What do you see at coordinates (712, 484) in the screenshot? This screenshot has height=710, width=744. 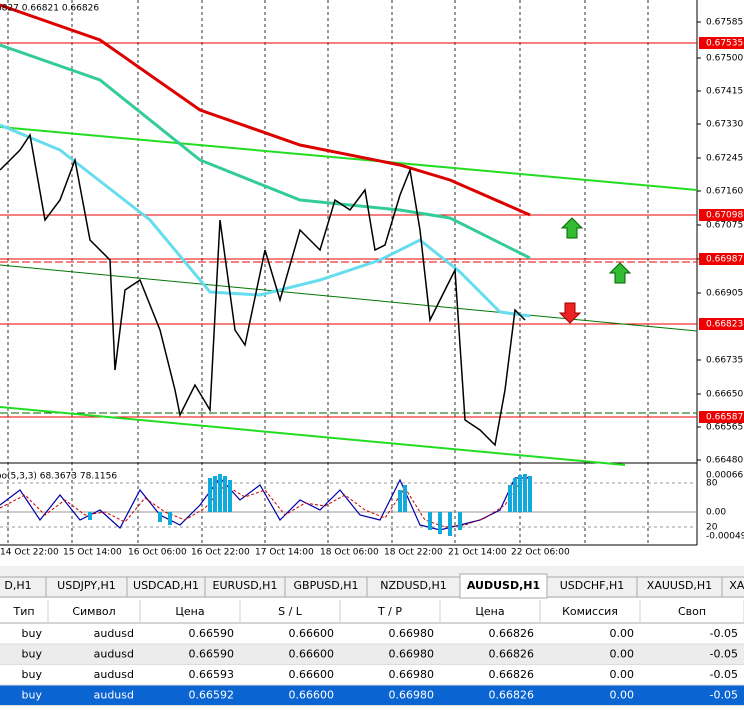 I see `osc-axis-label: 80` at bounding box center [712, 484].